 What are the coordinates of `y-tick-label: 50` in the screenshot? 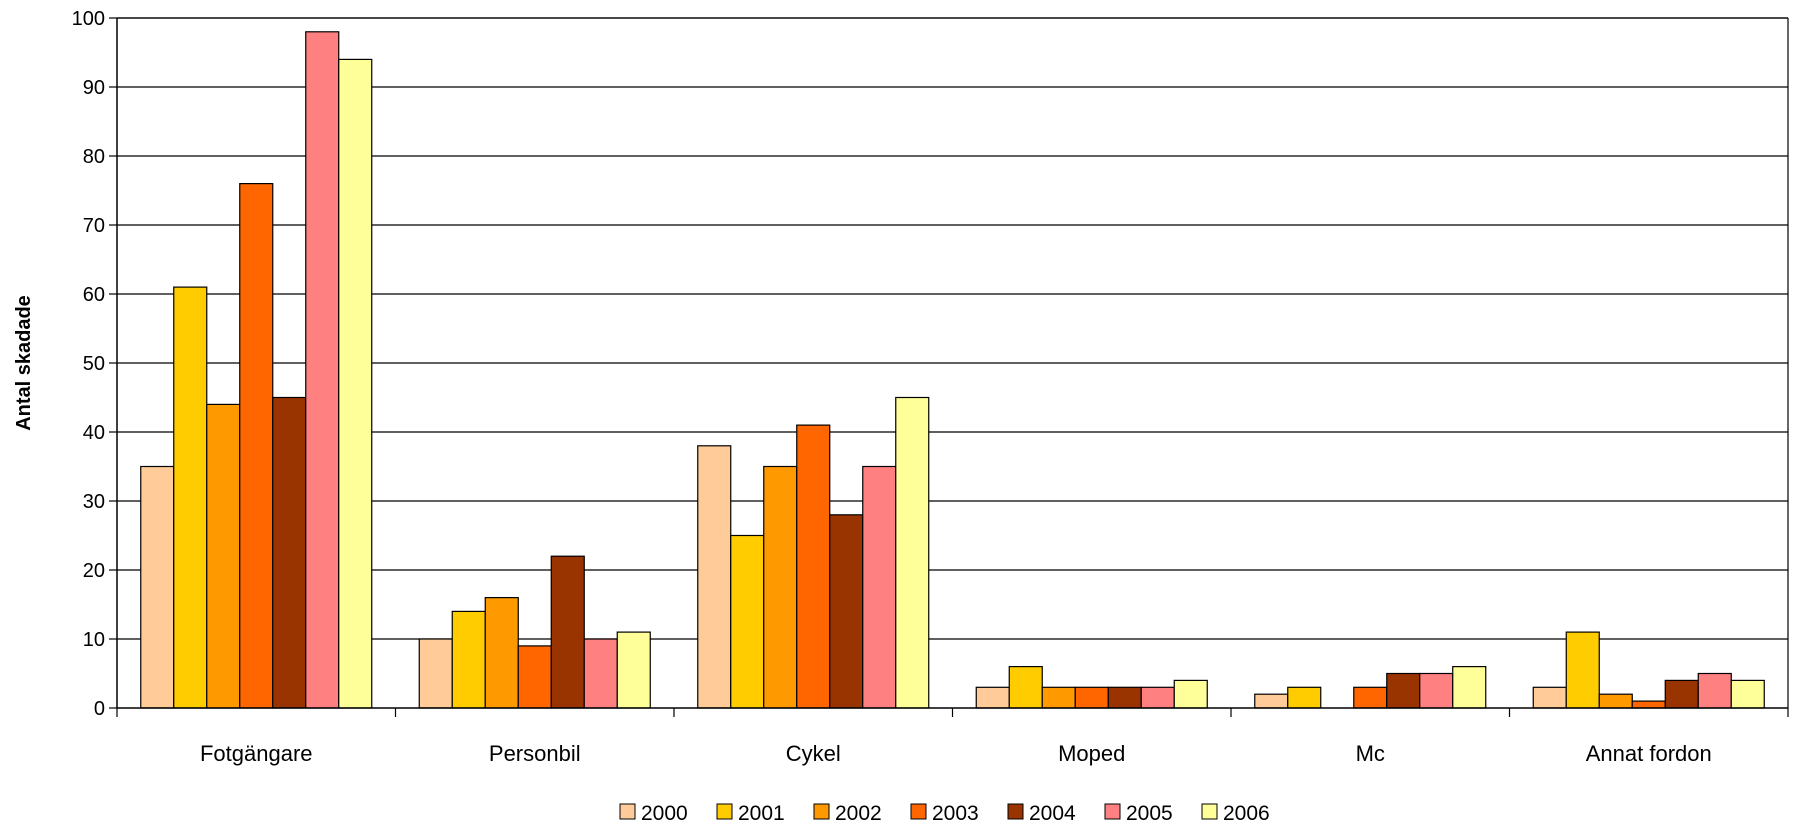 It's located at (94, 364).